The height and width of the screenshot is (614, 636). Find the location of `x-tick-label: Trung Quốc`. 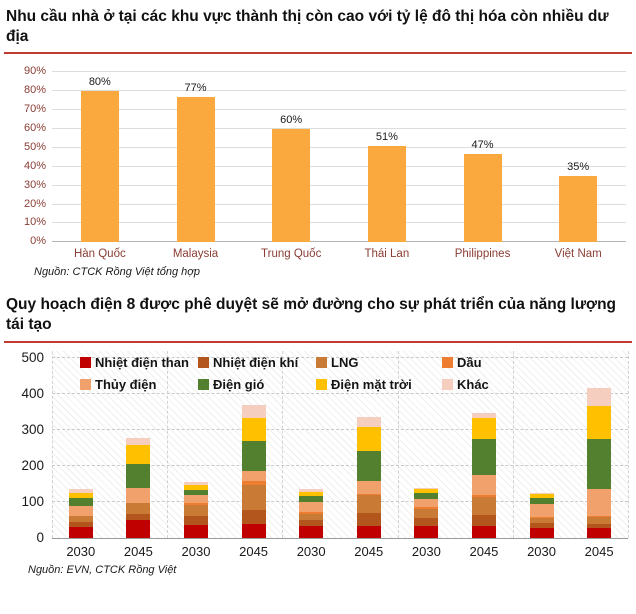

x-tick-label: Trung Quốc is located at coordinates (291, 254).